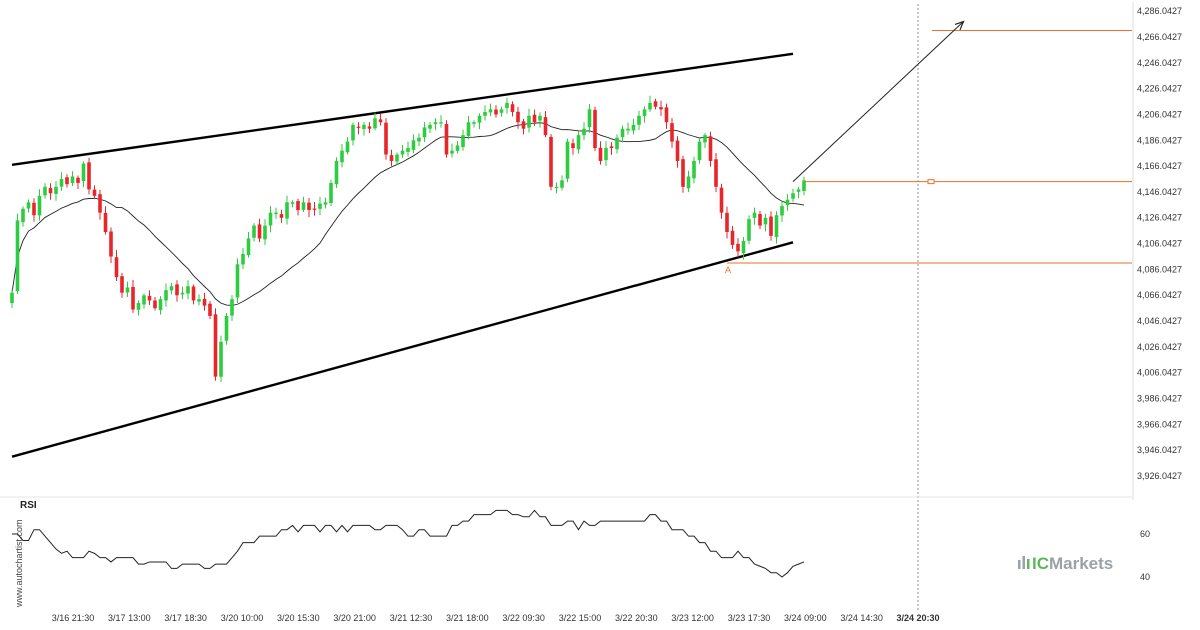 Image resolution: width=1200 pixels, height=630 pixels. What do you see at coordinates (354, 618) in the screenshot?
I see `time-tick-label: 3/20 21:00` at bounding box center [354, 618].